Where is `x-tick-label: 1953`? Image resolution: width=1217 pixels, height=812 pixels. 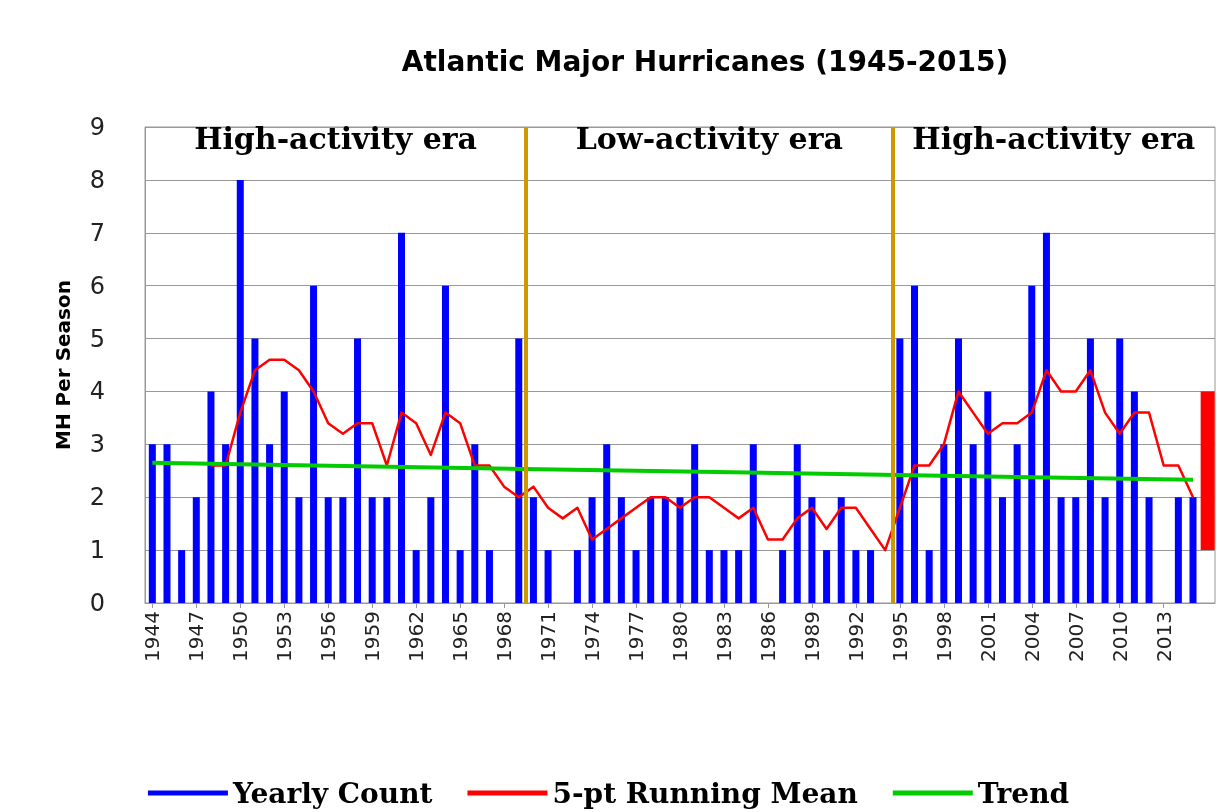
x-tick-label: 1953 is located at coordinates (284, 636).